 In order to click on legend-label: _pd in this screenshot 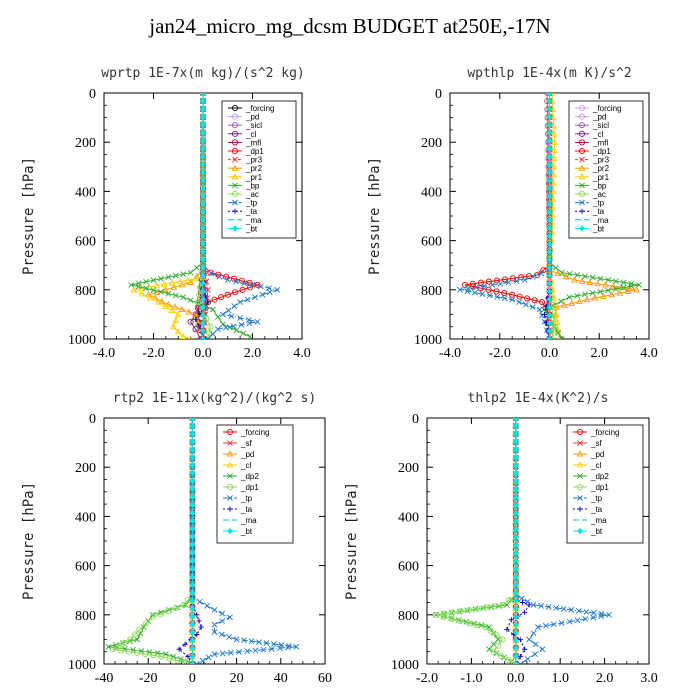, I will do `click(599, 117)`.